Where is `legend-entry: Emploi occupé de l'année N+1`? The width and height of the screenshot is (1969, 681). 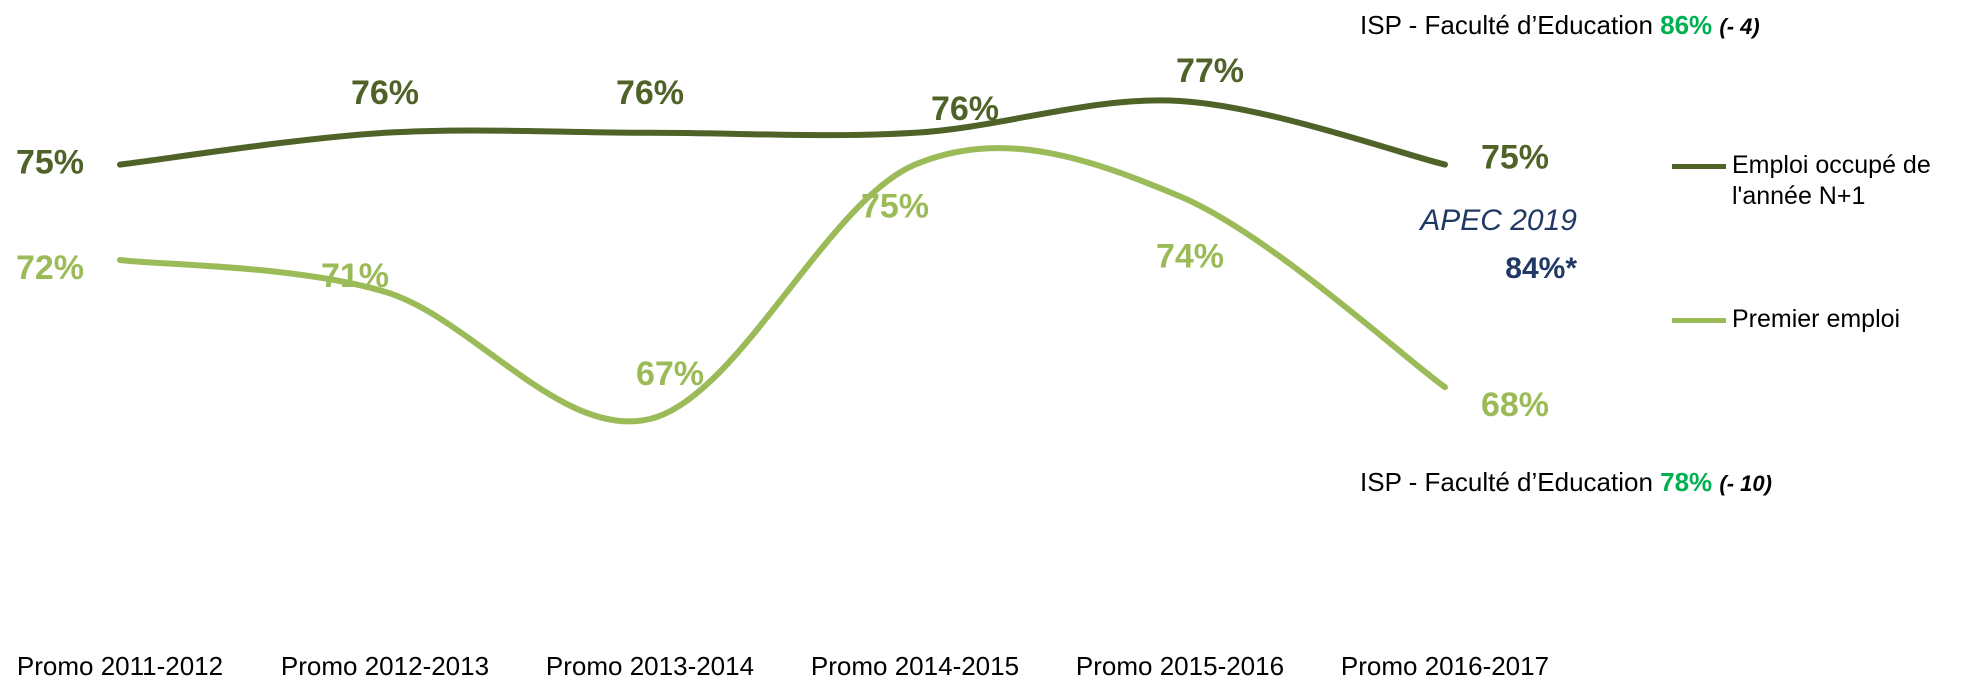
legend-entry: Emploi occupé de l'année N+1 is located at coordinates (1817, 181).